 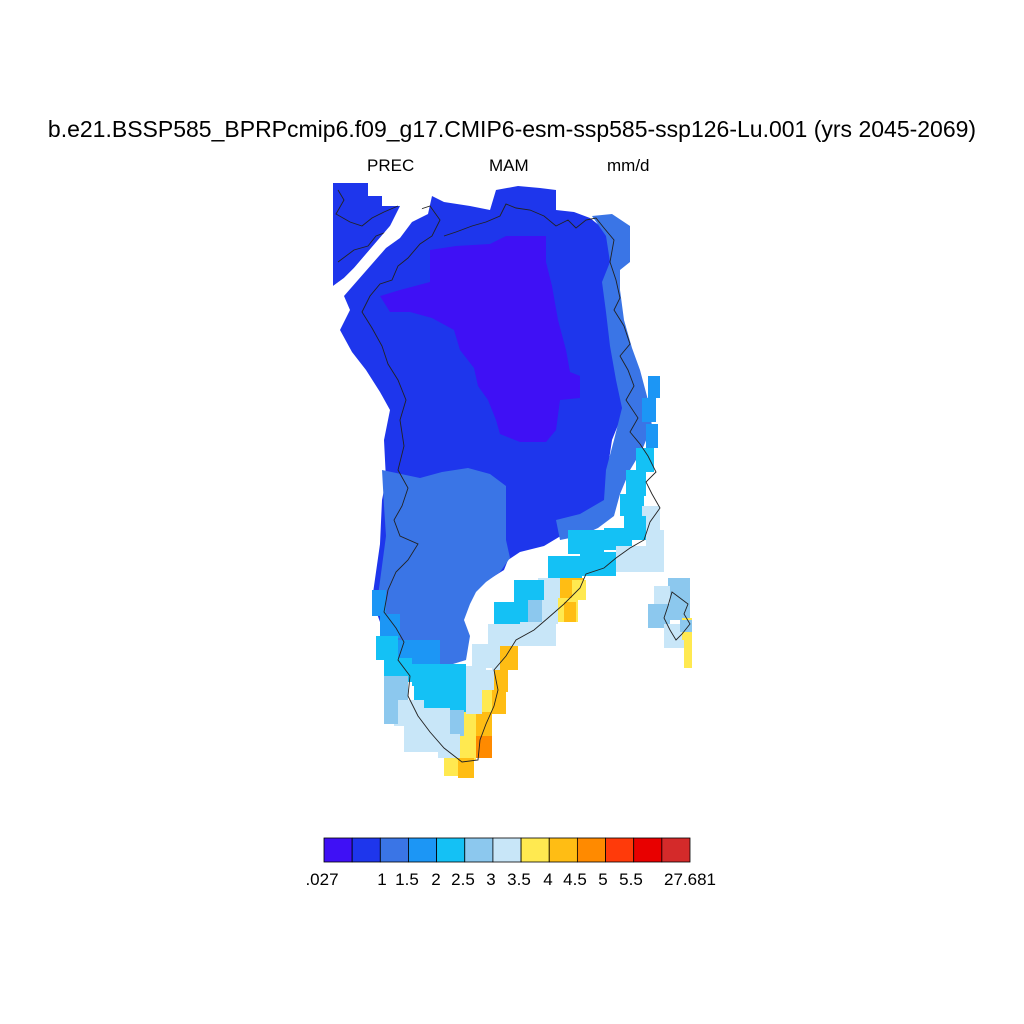 I want to click on variable-label: PREC, so click(x=391, y=165).